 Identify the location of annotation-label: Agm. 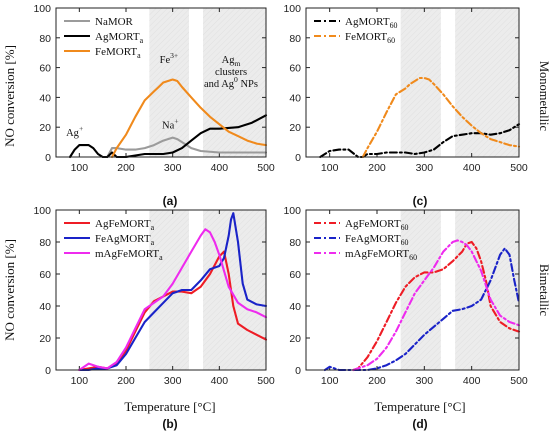
(231, 61).